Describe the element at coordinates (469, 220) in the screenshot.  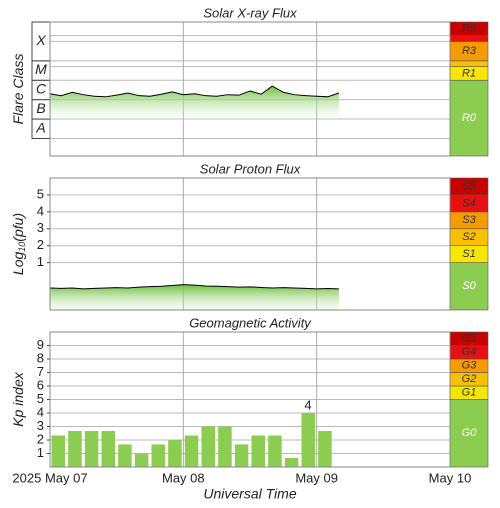
I see `scale-label: S3` at that location.